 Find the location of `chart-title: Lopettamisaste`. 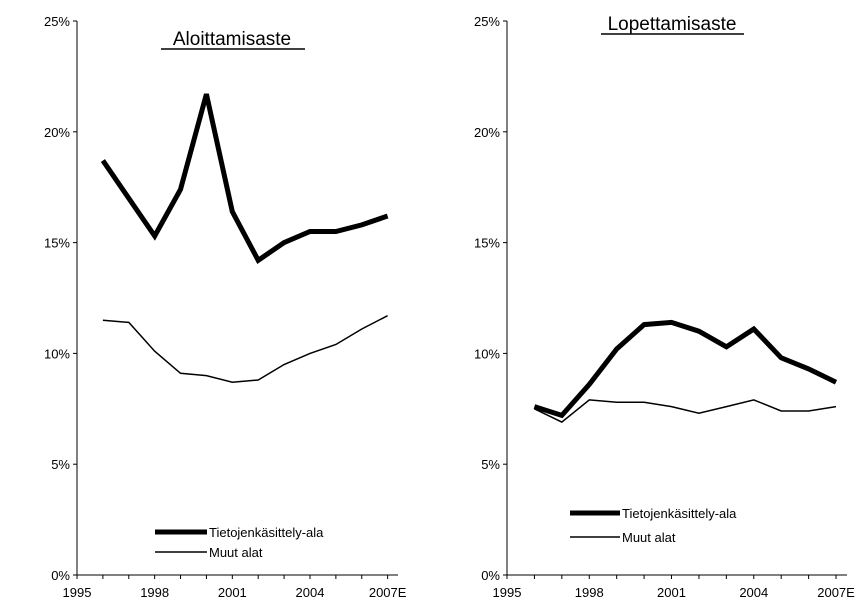

chart-title: Lopettamisaste is located at coordinates (672, 24).